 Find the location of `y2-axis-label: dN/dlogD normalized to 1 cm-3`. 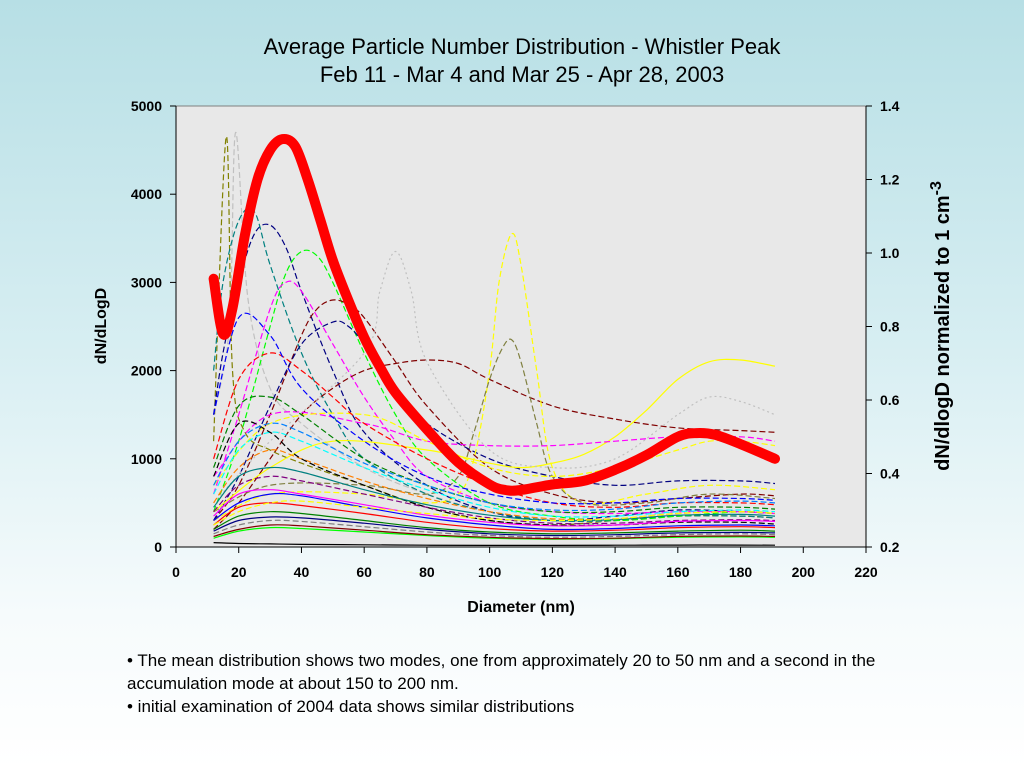

y2-axis-label: dN/dlogD normalized to 1 cm-3 is located at coordinates (941, 326).